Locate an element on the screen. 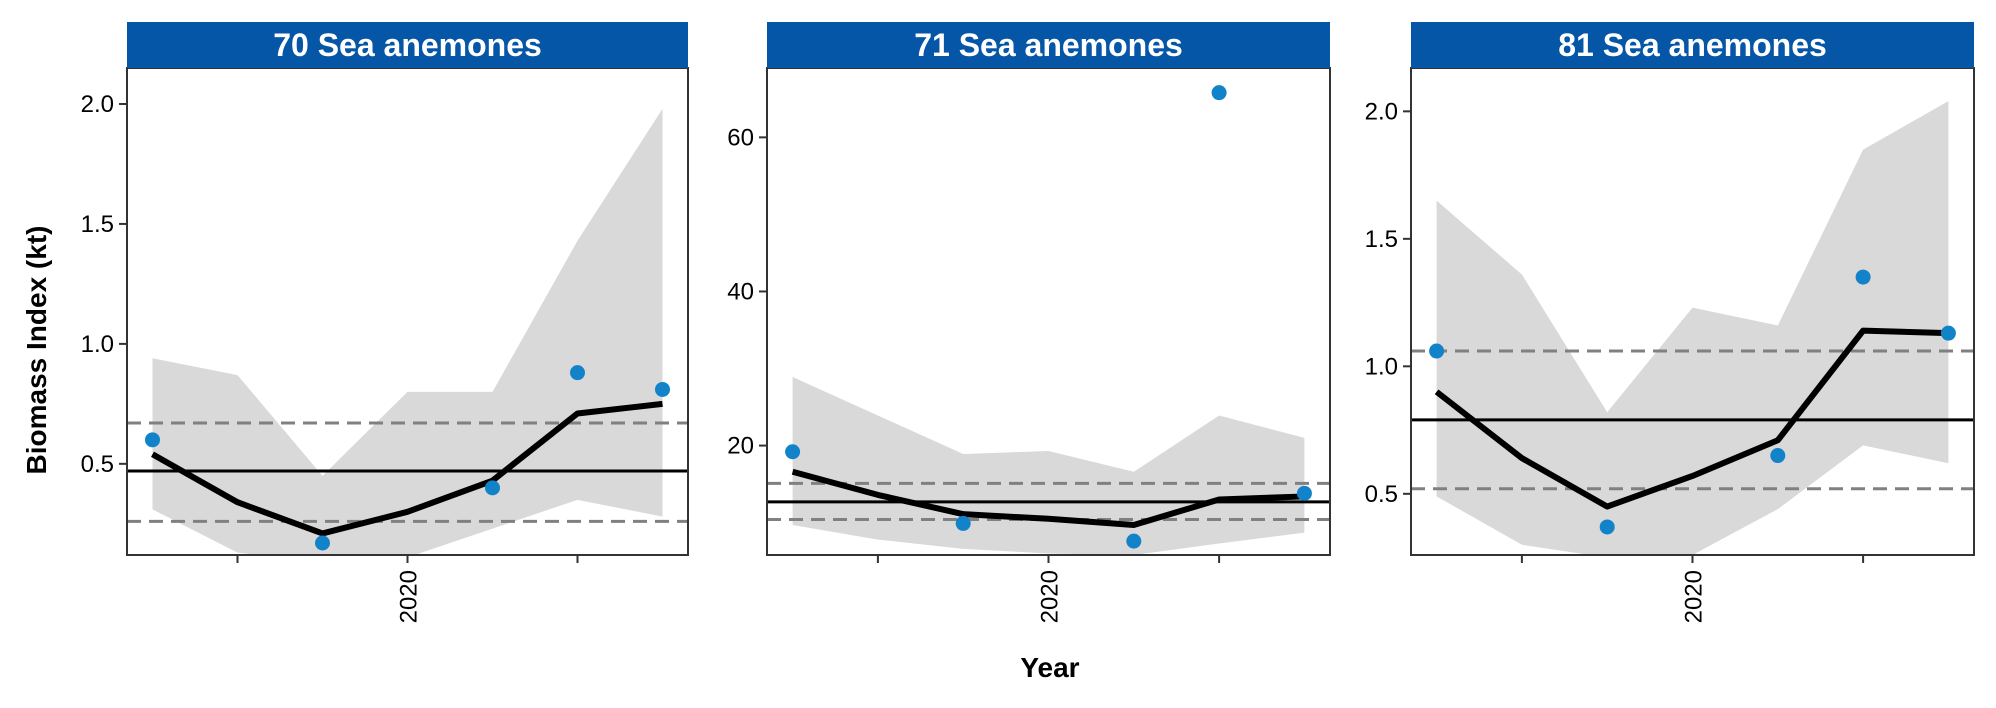  y-tick-label: 60 is located at coordinates (740, 137).